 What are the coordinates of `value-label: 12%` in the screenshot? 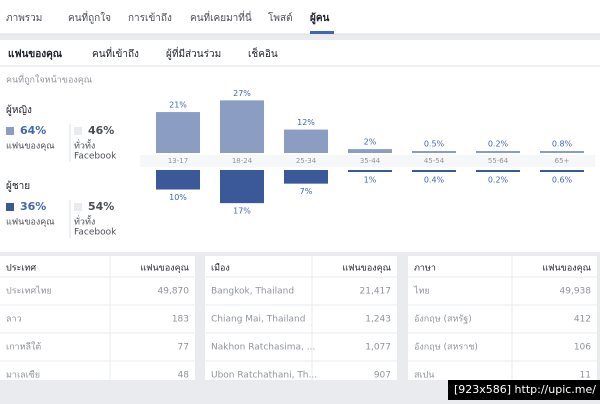 It's located at (306, 122).